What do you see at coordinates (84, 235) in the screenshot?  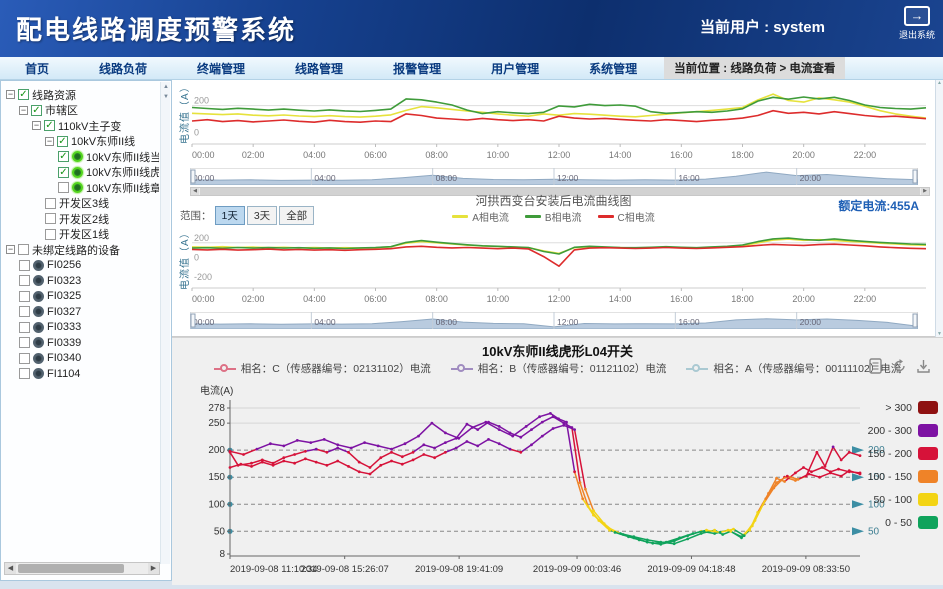 I see `tree-item-label: 开发区1线` at bounding box center [84, 235].